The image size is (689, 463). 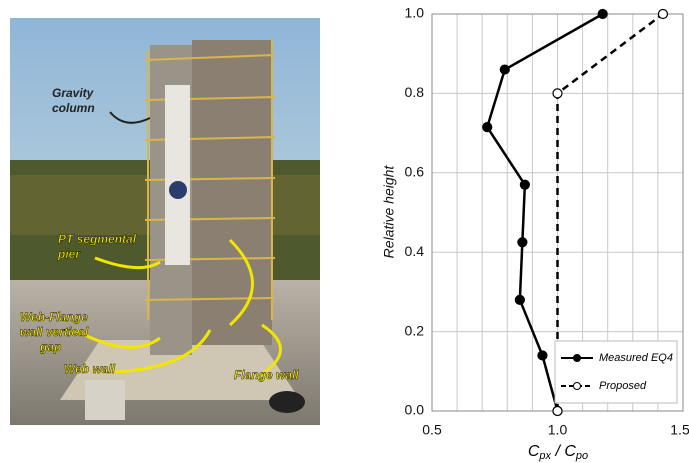 I want to click on legend-label: Measured EQ4, so click(x=636, y=358).